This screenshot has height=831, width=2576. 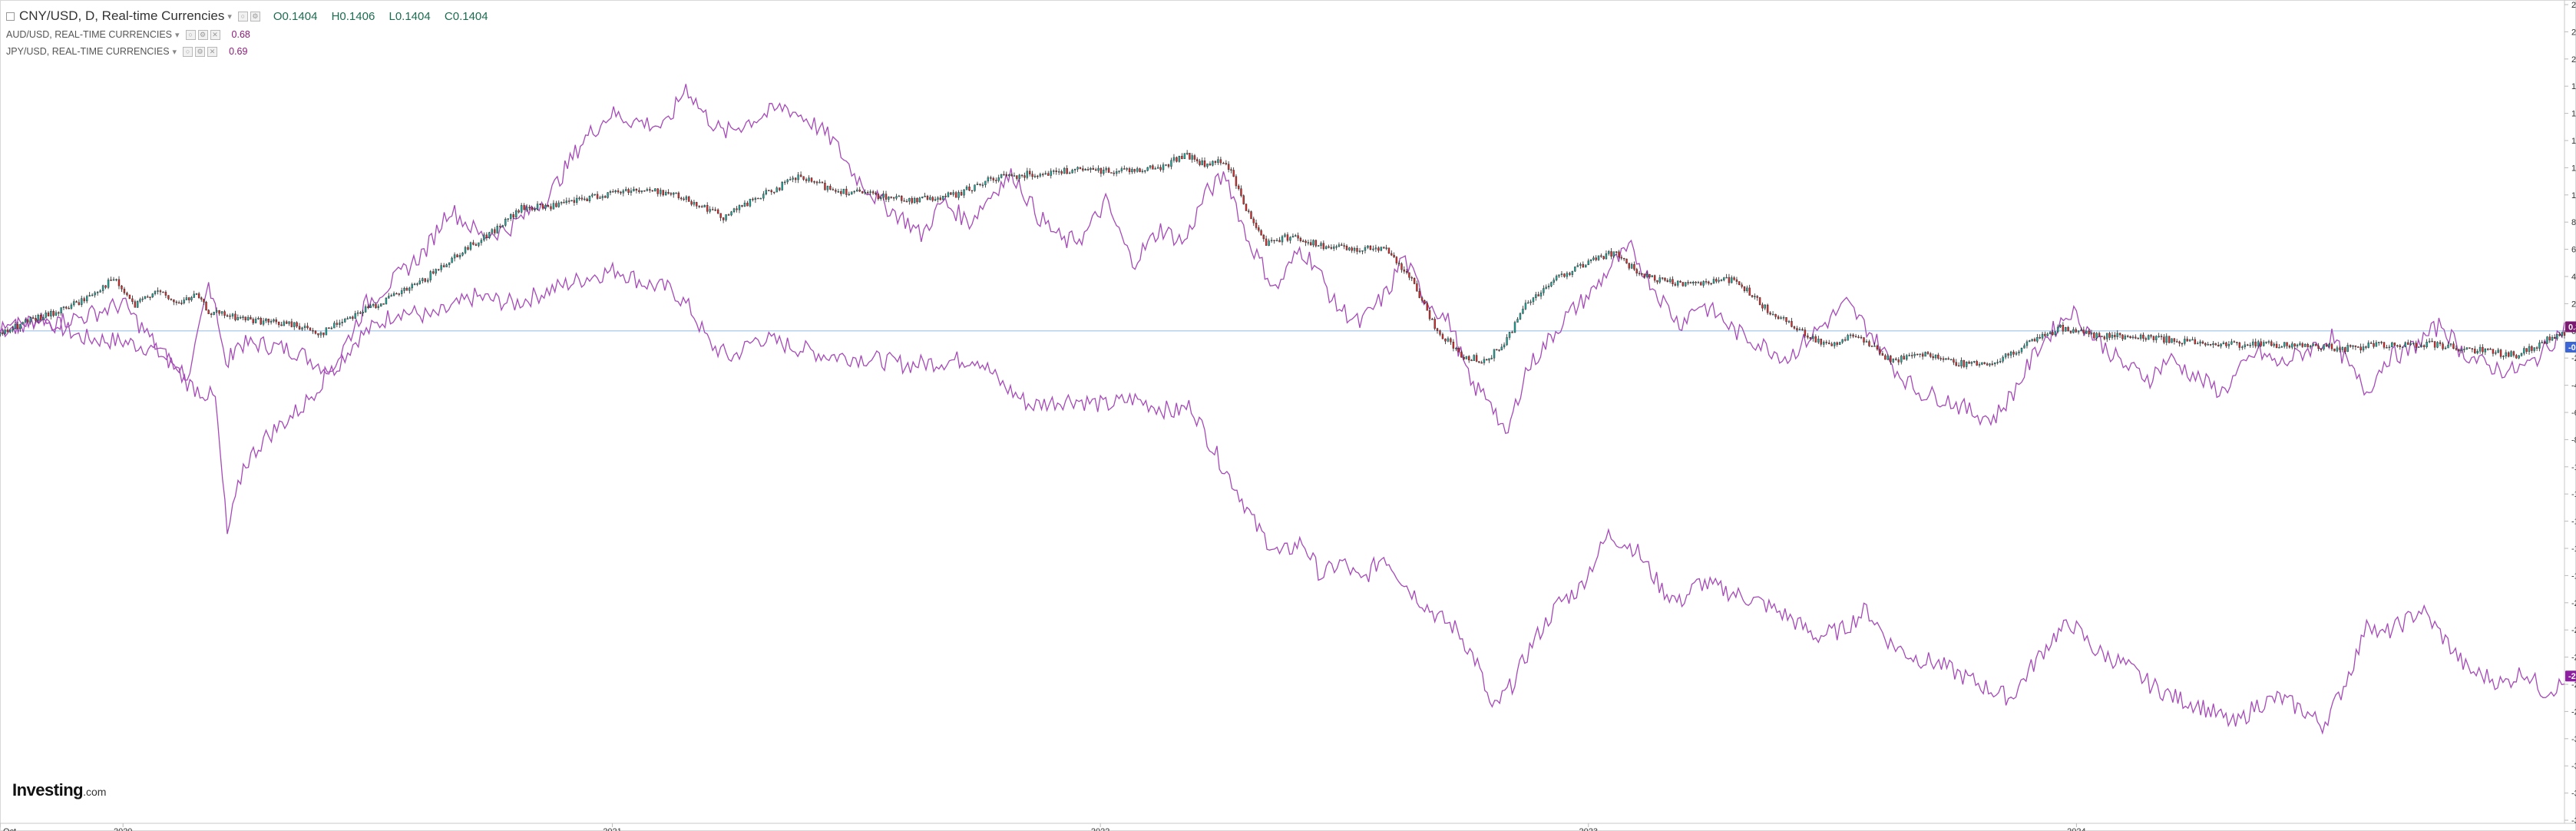 What do you see at coordinates (2570, 347) in the screenshot?
I see `last-value-badge` at bounding box center [2570, 347].